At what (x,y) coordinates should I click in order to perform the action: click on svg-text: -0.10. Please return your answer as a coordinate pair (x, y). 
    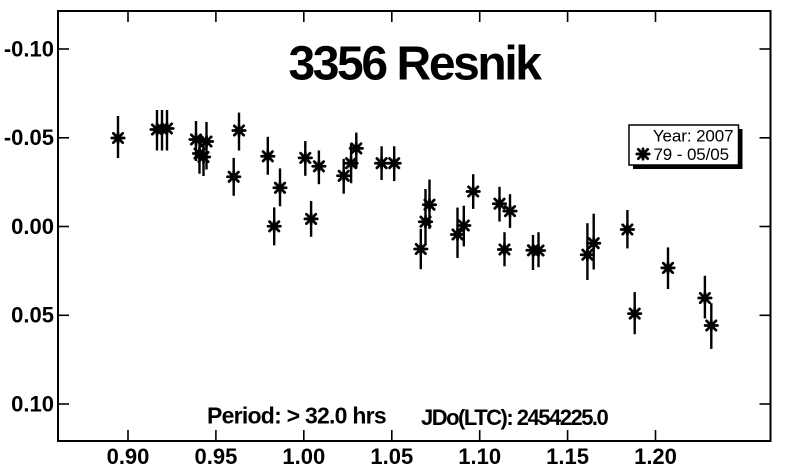
    Looking at the image, I should click on (29, 48).